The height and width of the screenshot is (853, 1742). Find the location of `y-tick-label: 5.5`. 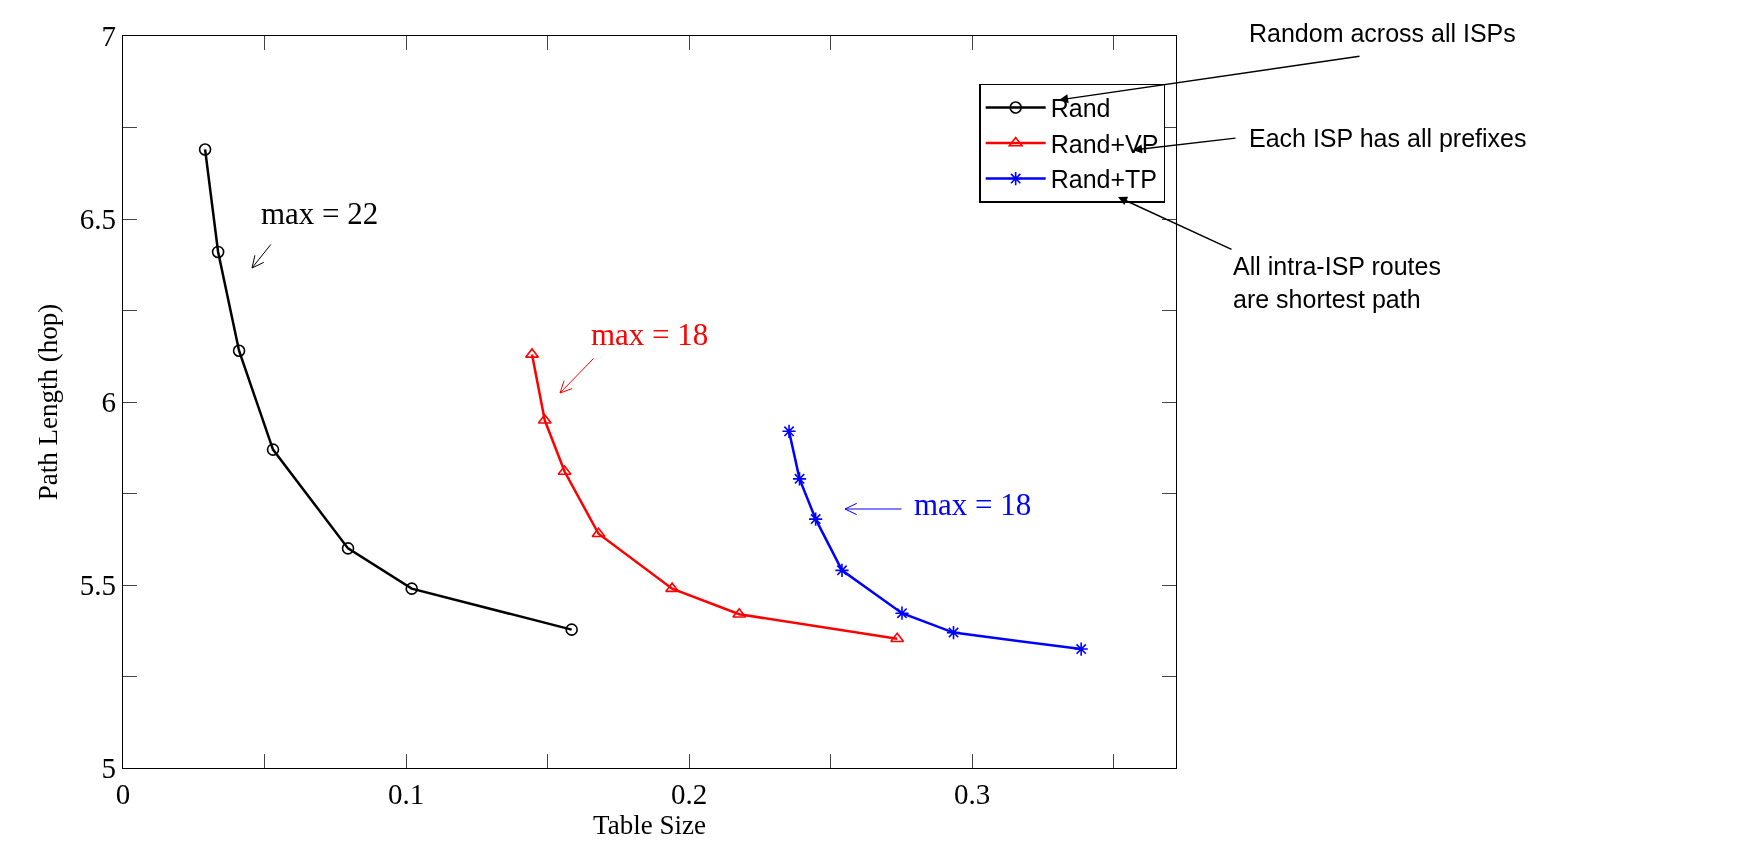

y-tick-label: 5.5 is located at coordinates (98, 585).